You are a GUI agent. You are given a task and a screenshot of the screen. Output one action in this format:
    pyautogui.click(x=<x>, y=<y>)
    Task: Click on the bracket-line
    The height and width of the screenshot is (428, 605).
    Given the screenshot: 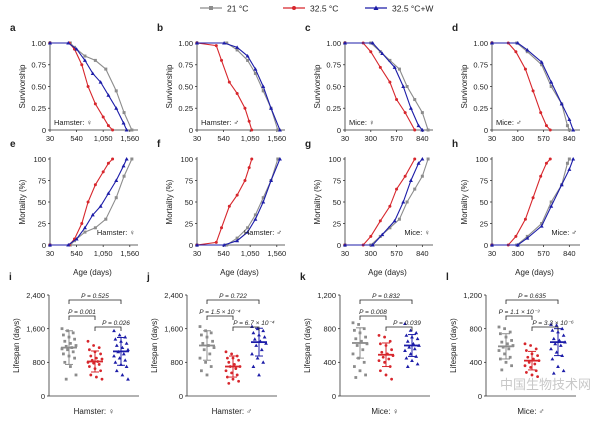 What is the action you would take?
    pyautogui.click(x=220, y=317)
    